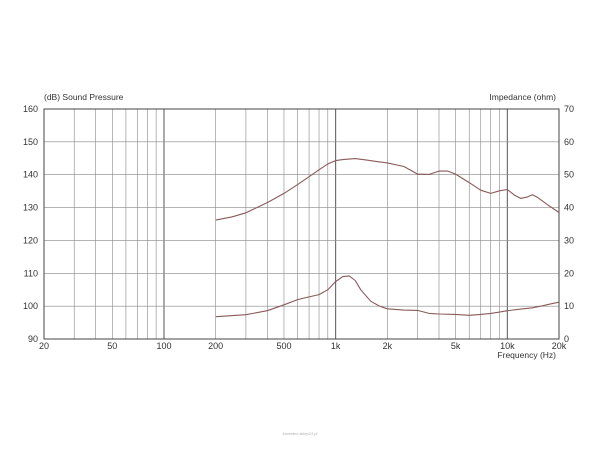 The image size is (600, 450). I want to click on y-tick-label: 90, so click(33, 339).